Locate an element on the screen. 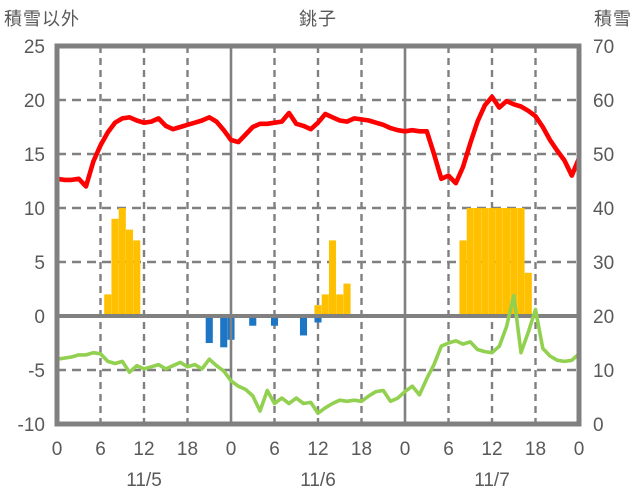  left-axis-tick-label: 5 is located at coordinates (39, 263).